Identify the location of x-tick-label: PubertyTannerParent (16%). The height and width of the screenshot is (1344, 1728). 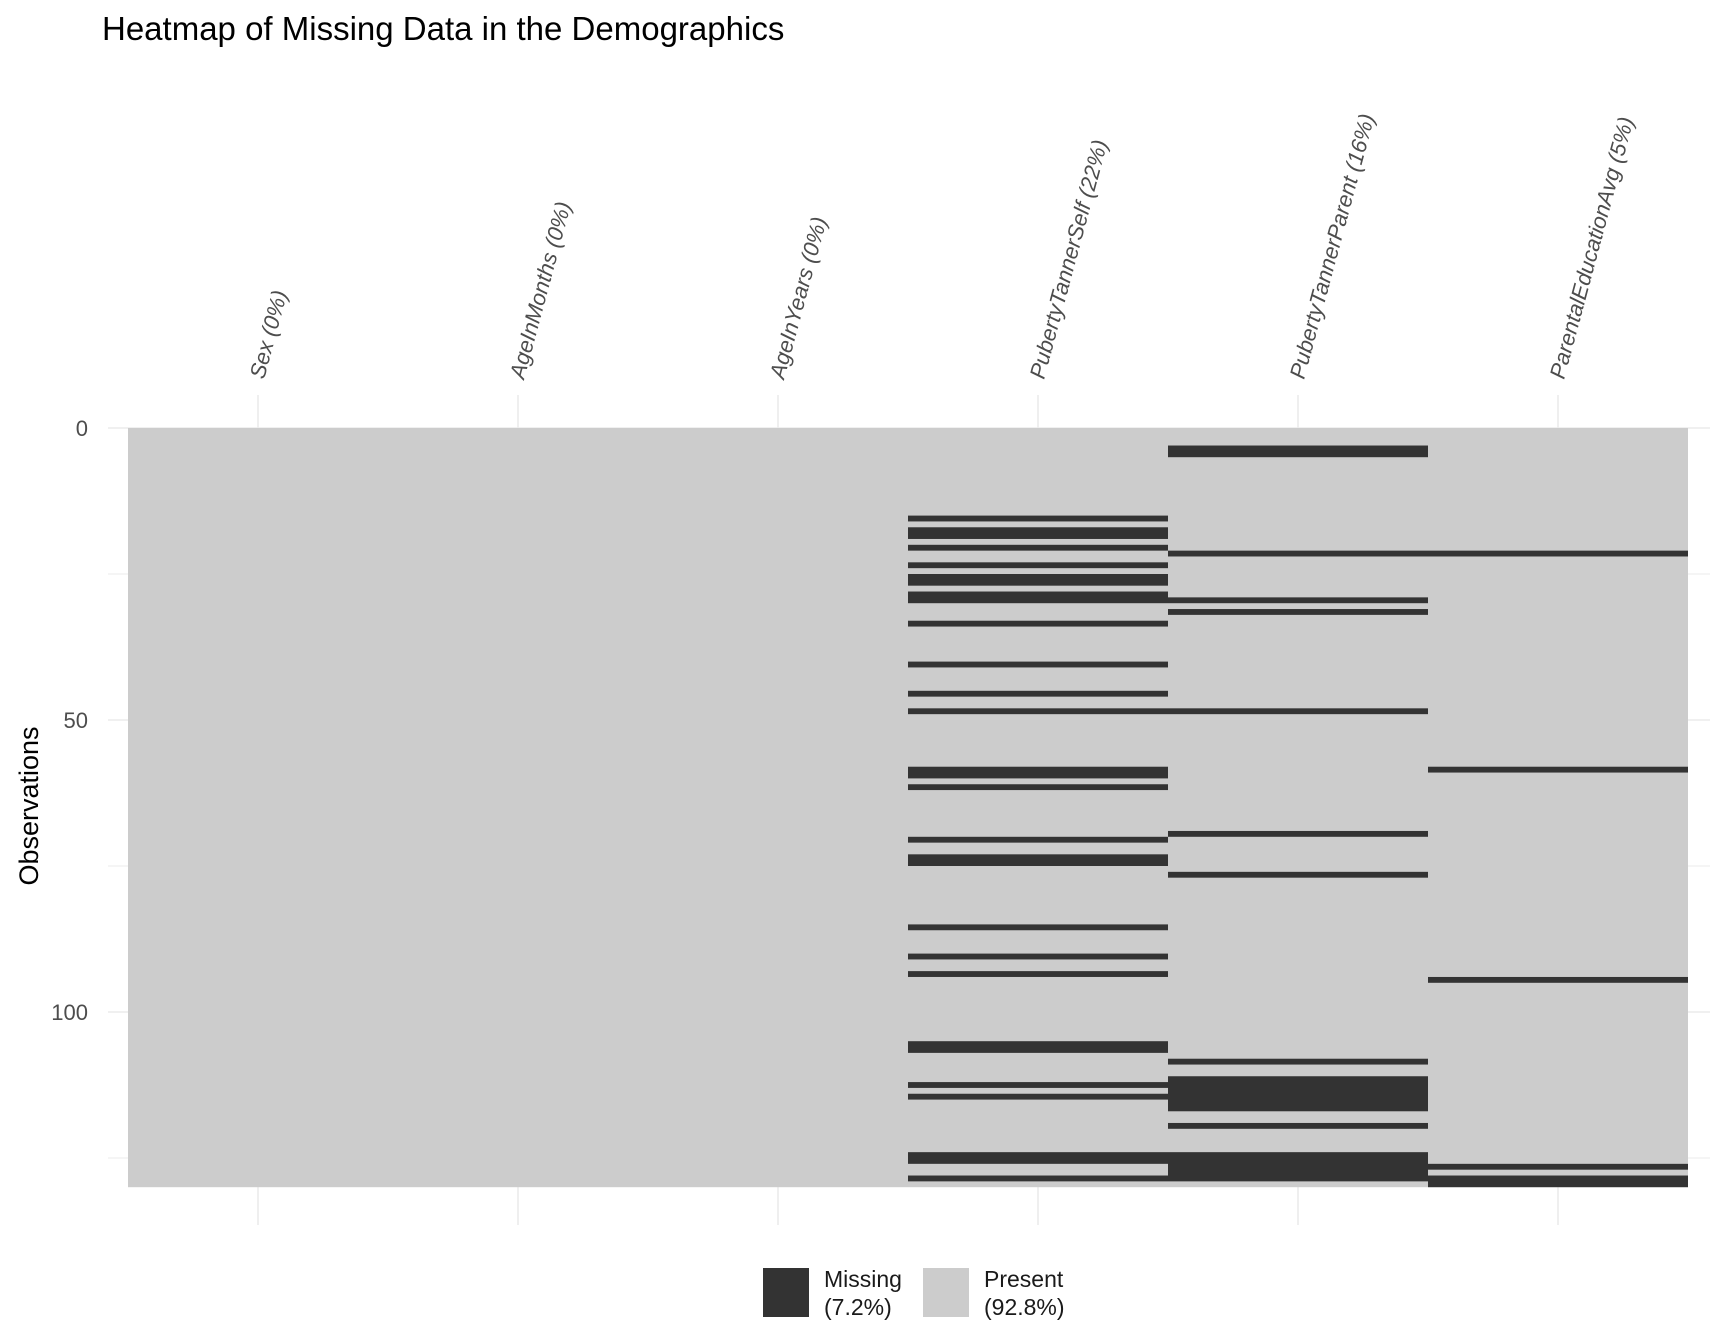
(1332, 246).